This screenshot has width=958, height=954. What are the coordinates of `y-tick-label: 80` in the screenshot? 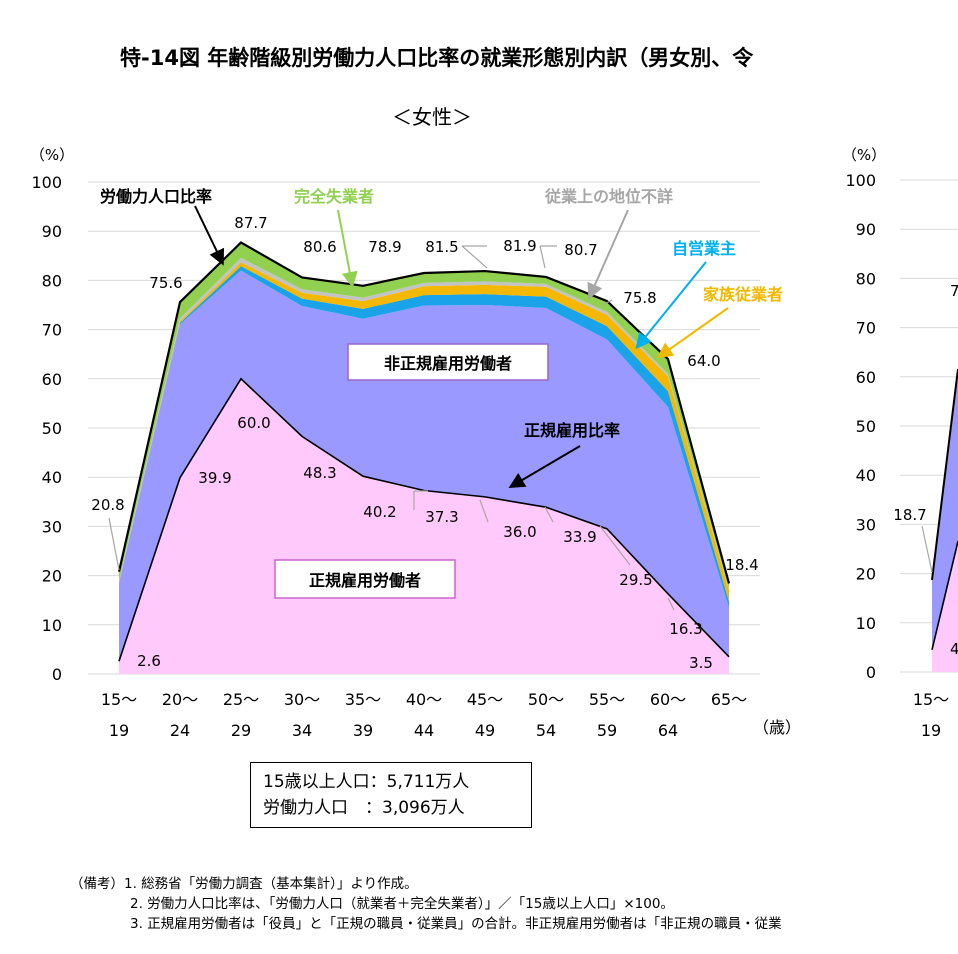 It's located at (52, 280).